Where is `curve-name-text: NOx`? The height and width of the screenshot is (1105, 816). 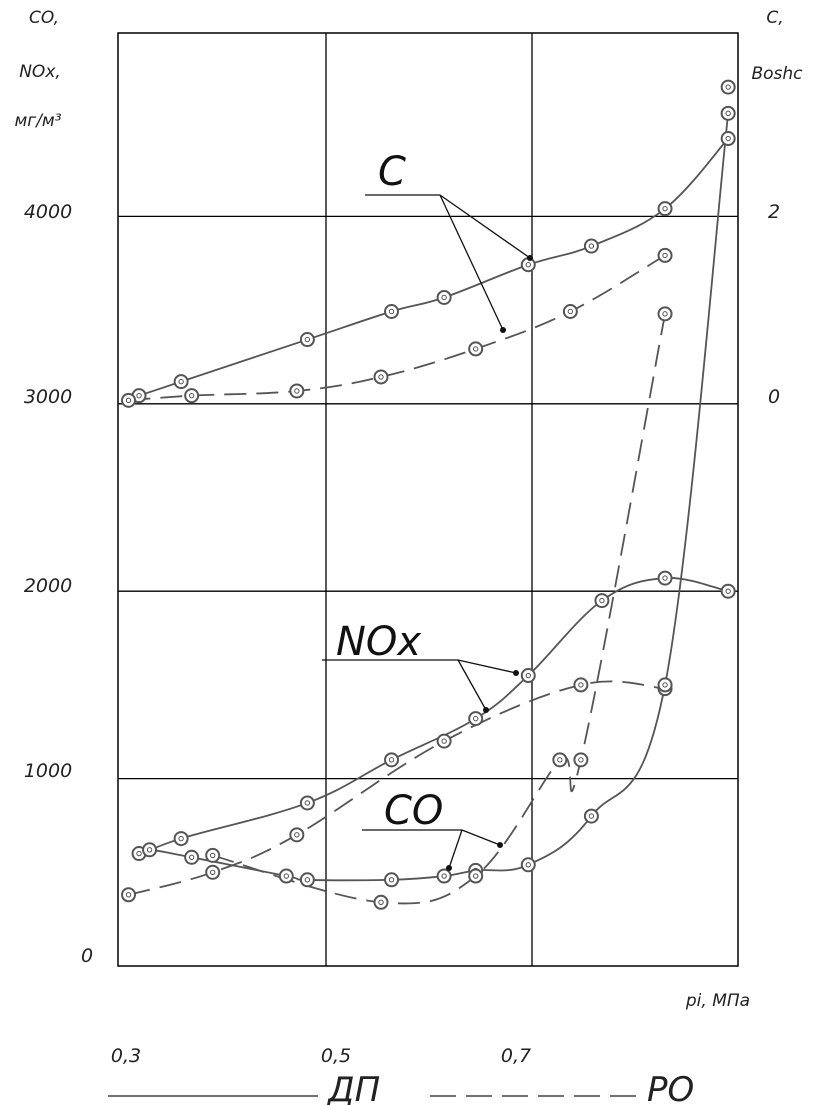 curve-name-text: NOx is located at coordinates (378, 642).